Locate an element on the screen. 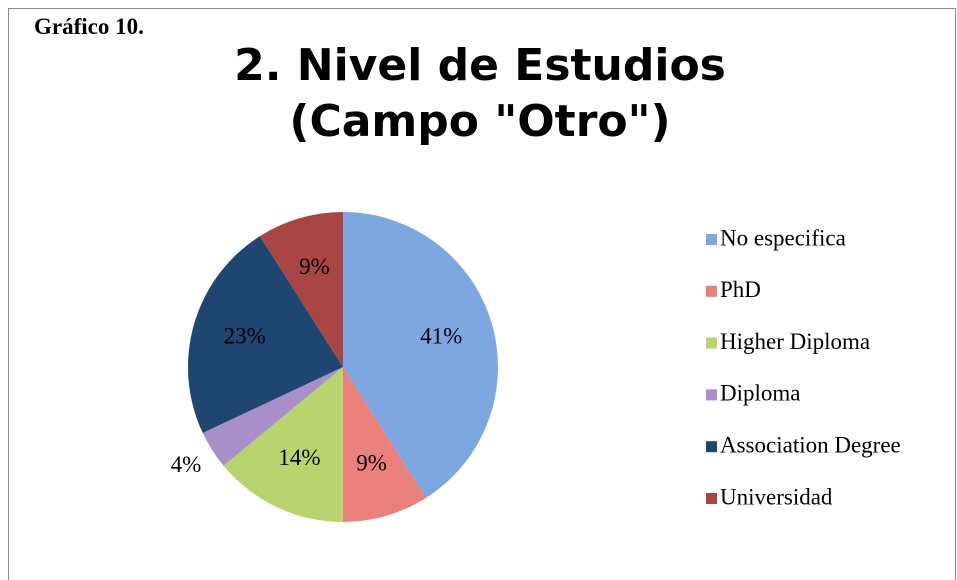 Image resolution: width=957 pixels, height=580 pixels. data-label: 23% is located at coordinates (245, 336).